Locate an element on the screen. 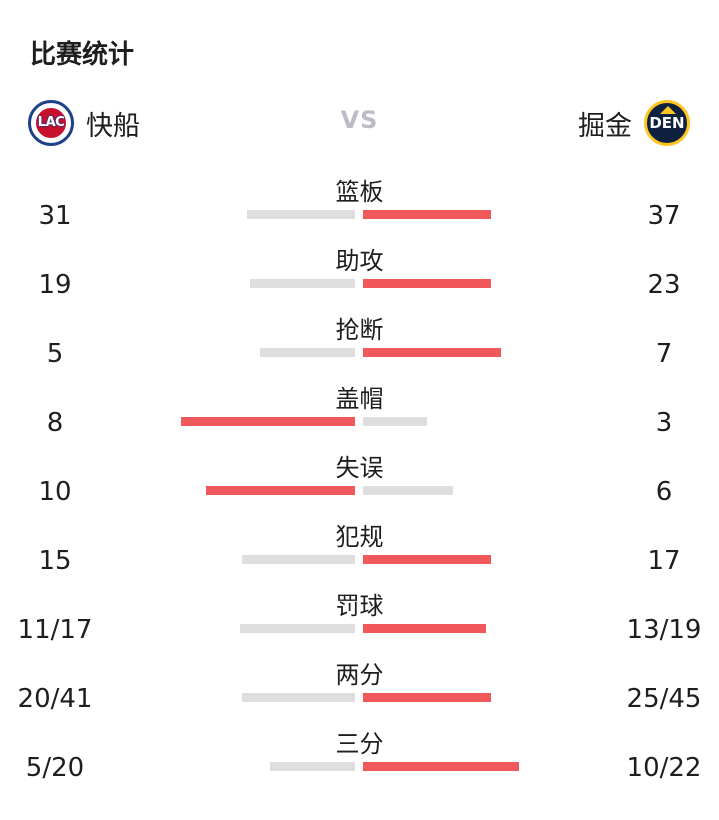  stat-value-left: 10 is located at coordinates (55, 492).